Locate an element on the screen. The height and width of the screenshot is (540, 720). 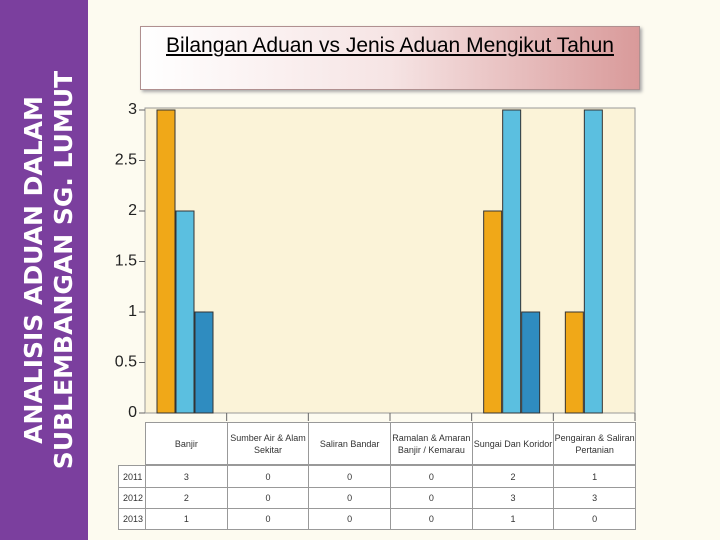
series-name: 2011 is located at coordinates (132, 476).